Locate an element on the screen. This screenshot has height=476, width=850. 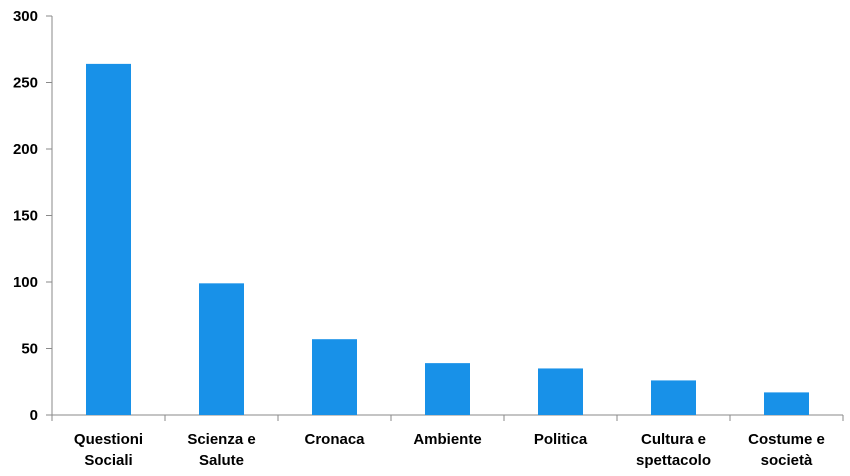
x-tick-label: Cronaca is located at coordinates (334, 439).